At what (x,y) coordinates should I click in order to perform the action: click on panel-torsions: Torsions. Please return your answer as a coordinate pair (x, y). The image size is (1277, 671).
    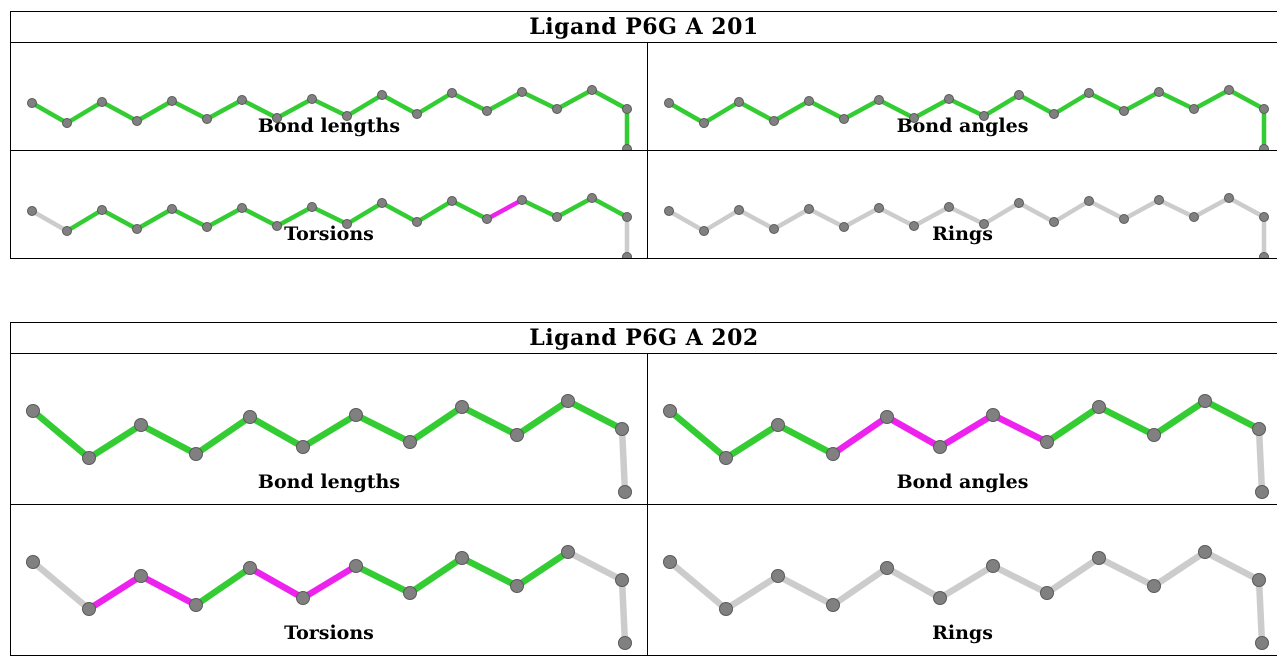
    Looking at the image, I should click on (329, 204).